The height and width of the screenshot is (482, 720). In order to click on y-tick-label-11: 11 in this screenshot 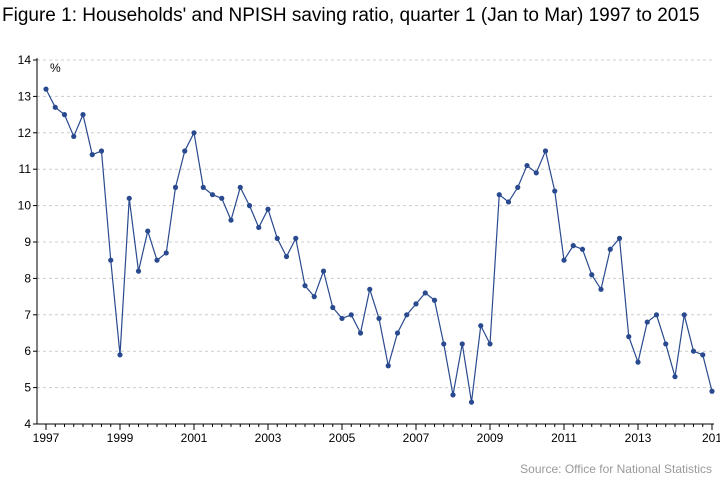, I will do `click(25, 169)`.